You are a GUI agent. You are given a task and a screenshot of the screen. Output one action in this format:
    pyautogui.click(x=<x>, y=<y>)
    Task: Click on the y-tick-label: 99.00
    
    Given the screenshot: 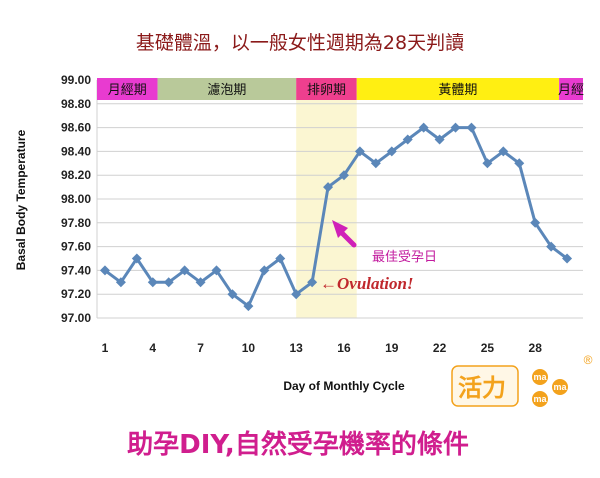 What is the action you would take?
    pyautogui.click(x=76, y=80)
    